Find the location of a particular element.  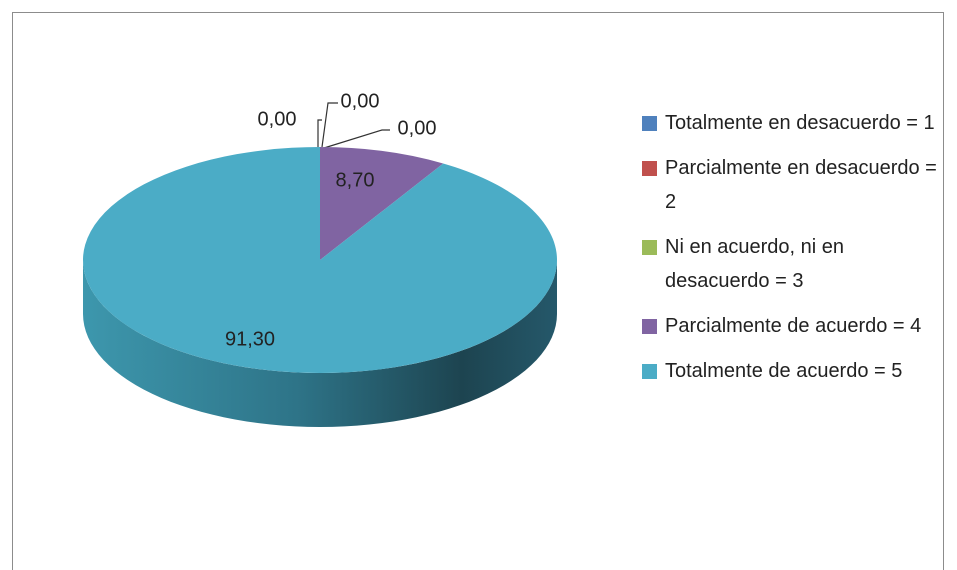

legend-item: Totalmente de acuerdo = 5 is located at coordinates (792, 371).